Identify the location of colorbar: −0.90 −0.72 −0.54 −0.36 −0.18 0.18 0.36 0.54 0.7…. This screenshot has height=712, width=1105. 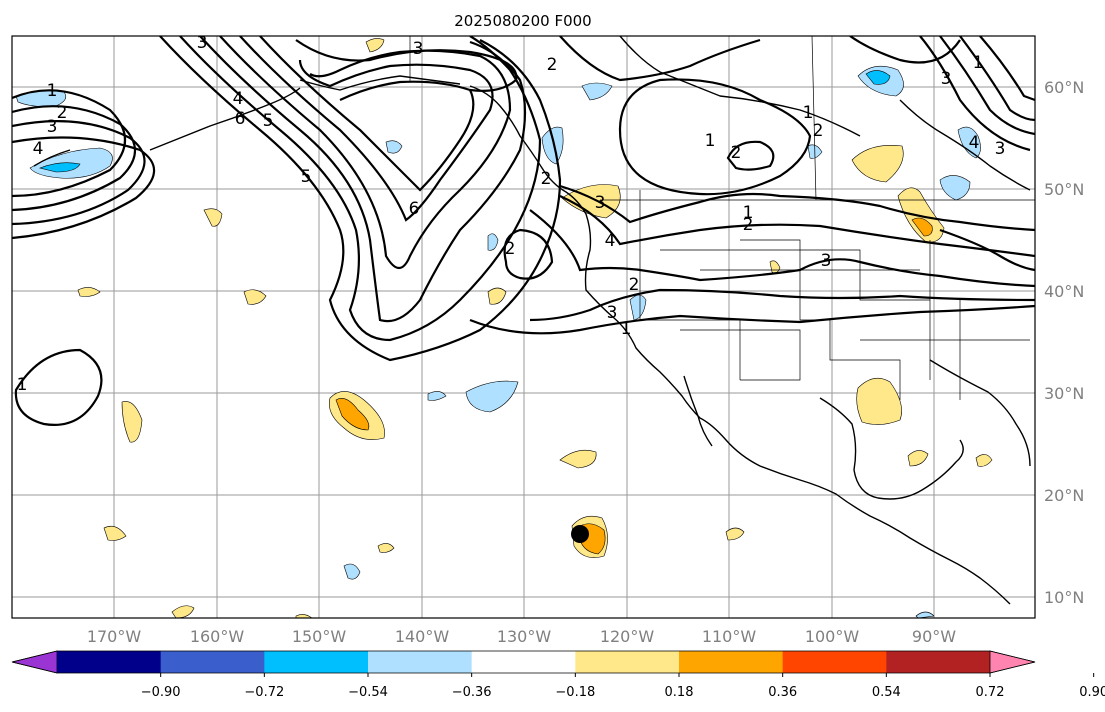
(558, 675).